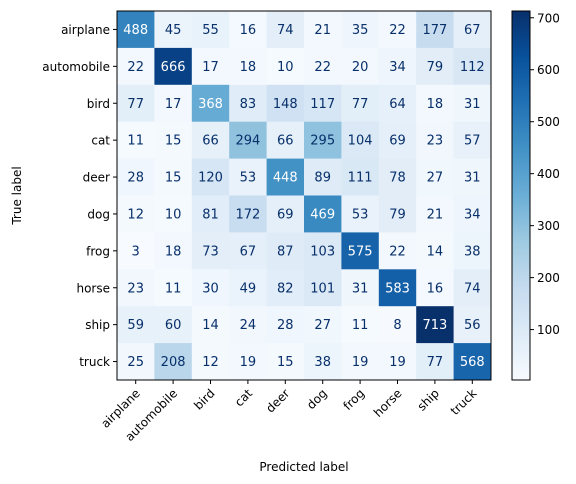  Describe the element at coordinates (548, 122) in the screenshot. I see `colorbar-tick-label: 500` at that location.